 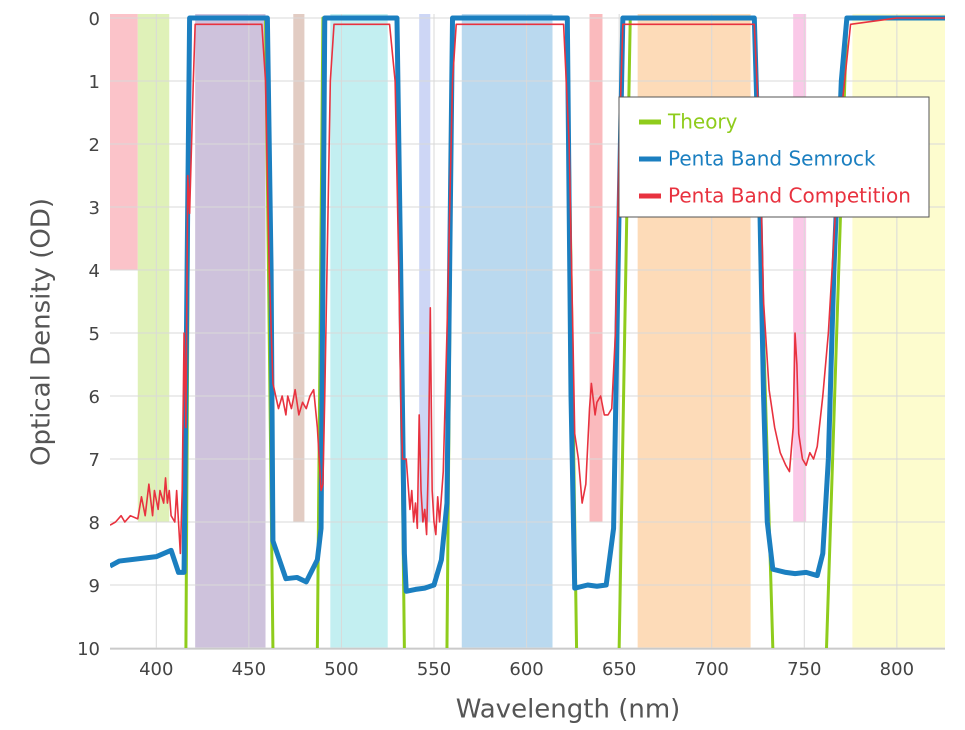 I want to click on y-tick-label: 7, so click(x=94, y=460).